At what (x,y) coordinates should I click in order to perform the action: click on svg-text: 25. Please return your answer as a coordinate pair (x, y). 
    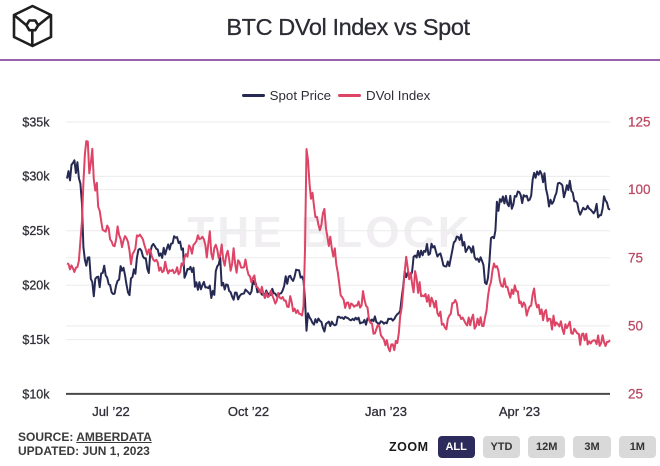
    Looking at the image, I should click on (635, 394).